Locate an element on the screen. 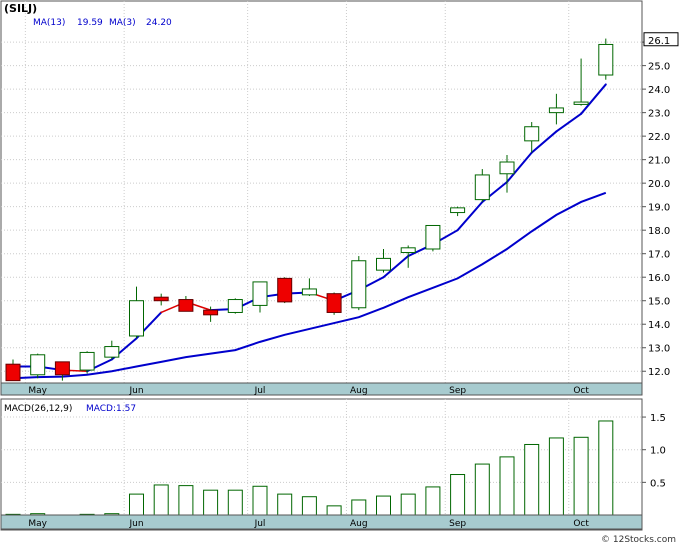 This screenshot has height=550, width=680. watermark: © 12Stocks.com is located at coordinates (638, 540).